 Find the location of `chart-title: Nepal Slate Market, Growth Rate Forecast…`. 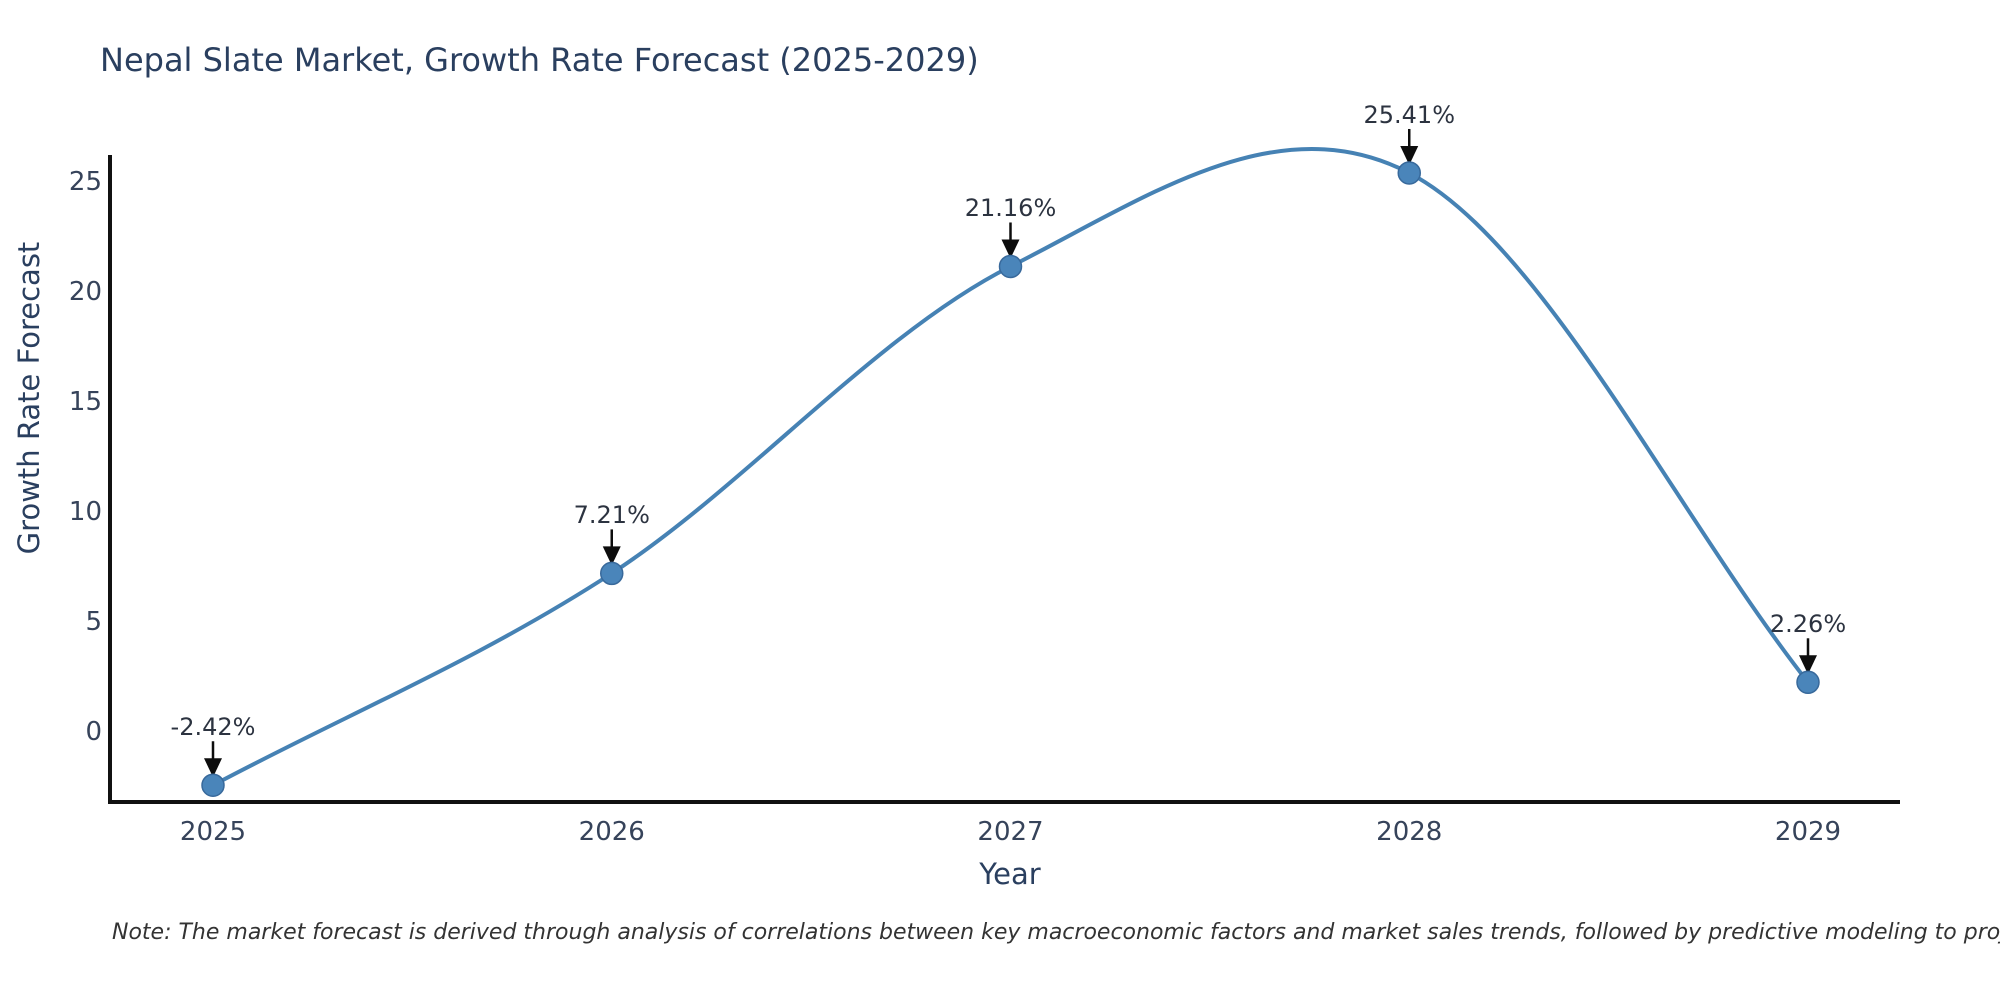

chart-title: Nepal Slate Market, Growth Rate Forecast… is located at coordinates (539, 60).